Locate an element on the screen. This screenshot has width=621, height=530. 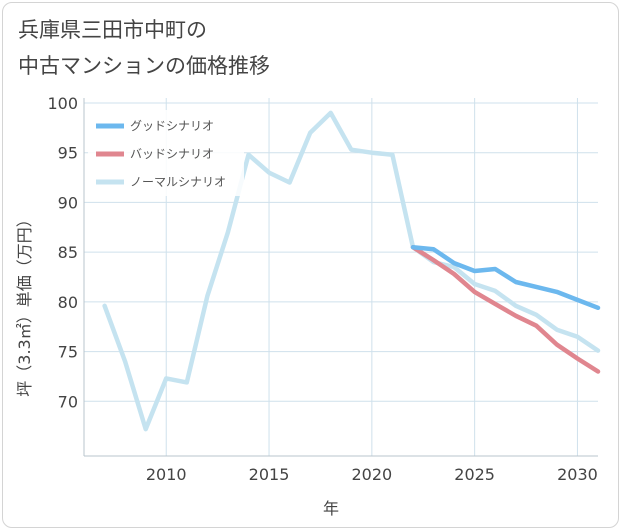
x-tick-label: 2010 is located at coordinates (166, 474).